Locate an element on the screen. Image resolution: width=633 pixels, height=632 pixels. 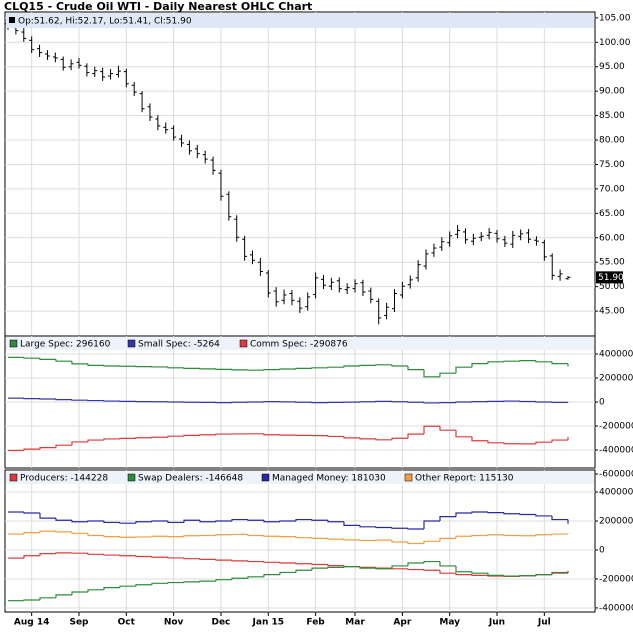
legend-label: Producers: -144228 is located at coordinates (64, 479).